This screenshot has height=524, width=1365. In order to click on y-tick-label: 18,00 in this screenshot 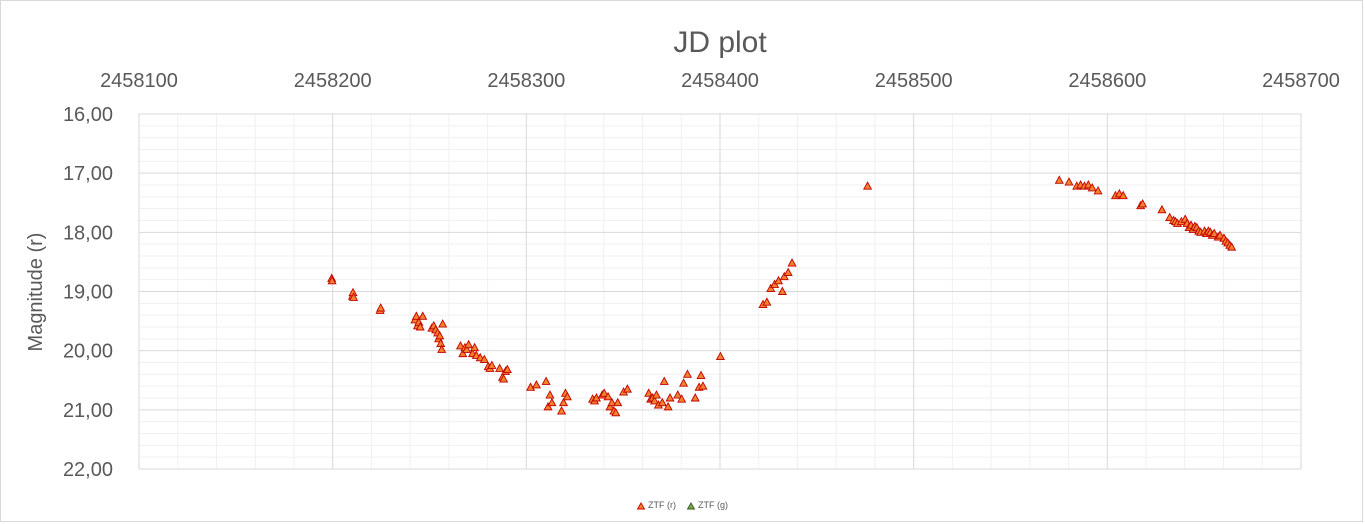, I will do `click(88, 233)`.